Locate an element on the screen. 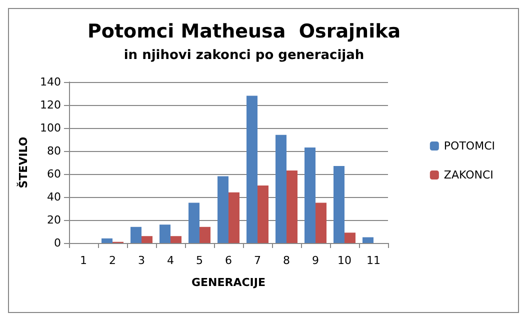  y-tick-label: 60 is located at coordinates (54, 174).